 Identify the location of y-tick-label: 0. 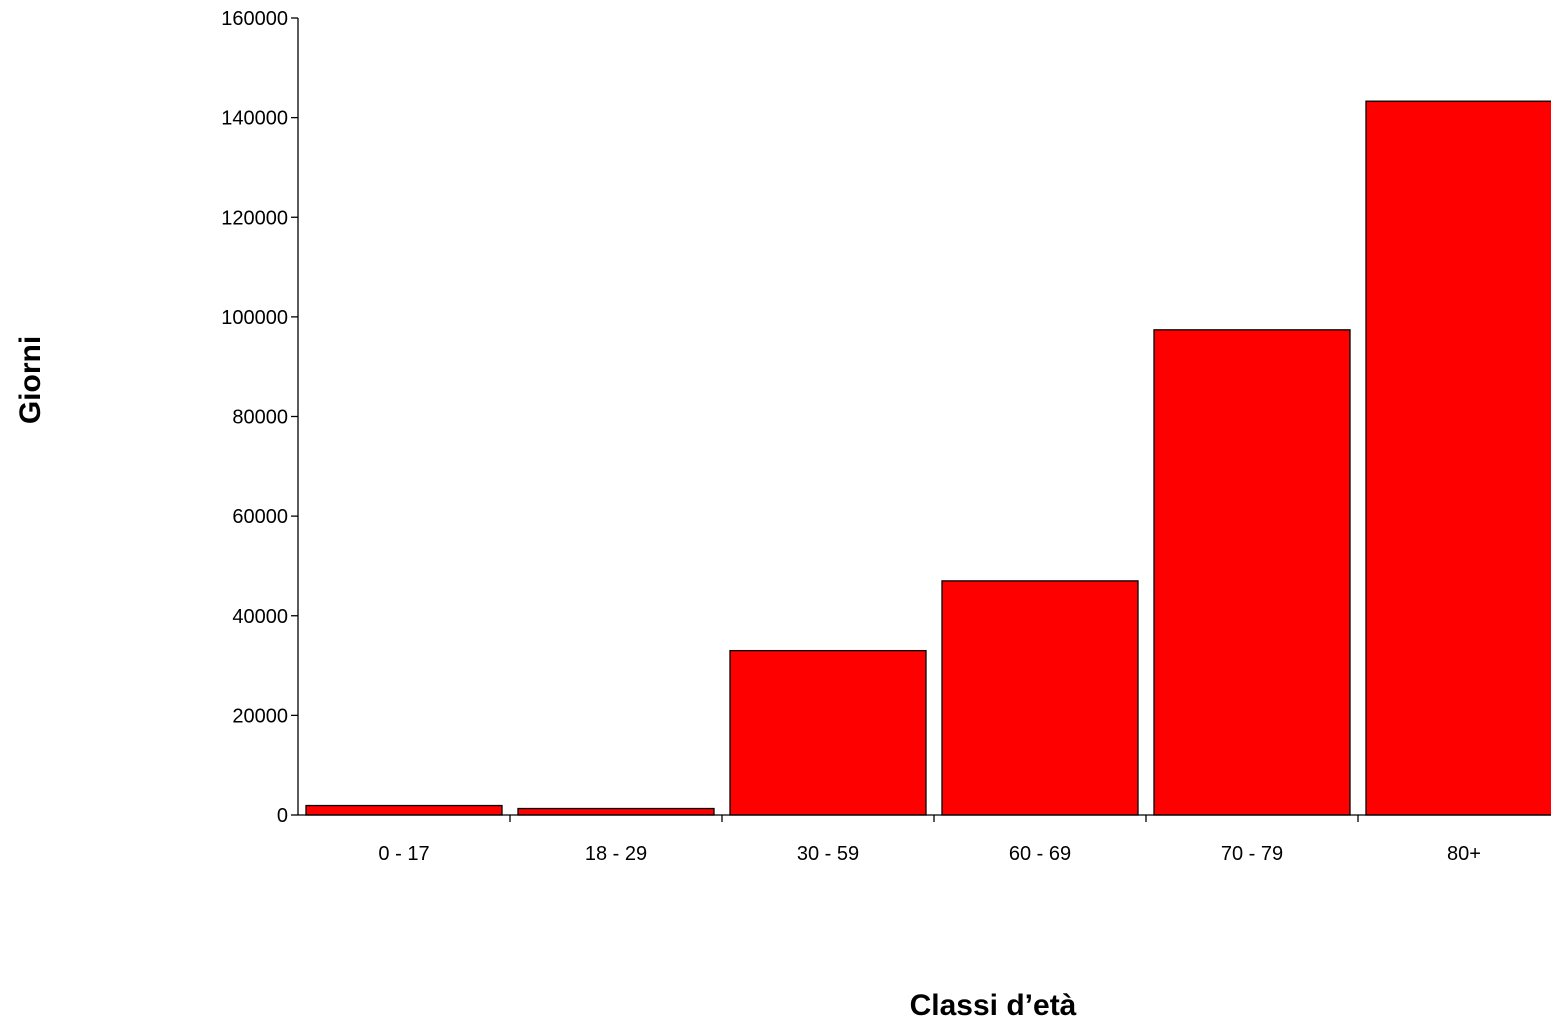
(282, 816).